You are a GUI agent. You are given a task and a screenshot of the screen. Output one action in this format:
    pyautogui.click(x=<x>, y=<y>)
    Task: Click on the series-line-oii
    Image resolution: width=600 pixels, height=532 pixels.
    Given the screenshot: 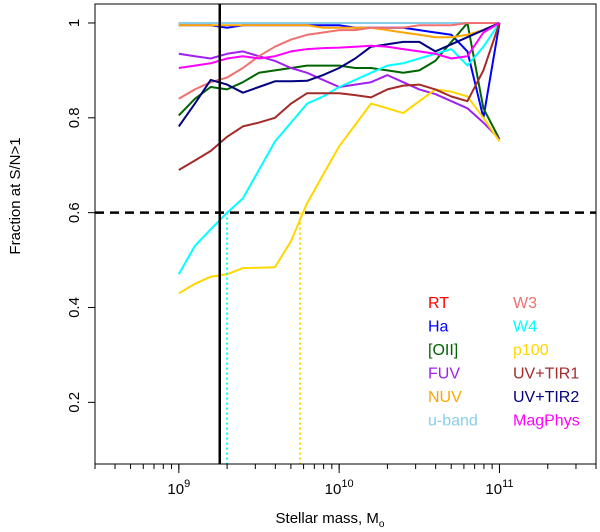 What is the action you would take?
    pyautogui.click(x=339, y=81)
    